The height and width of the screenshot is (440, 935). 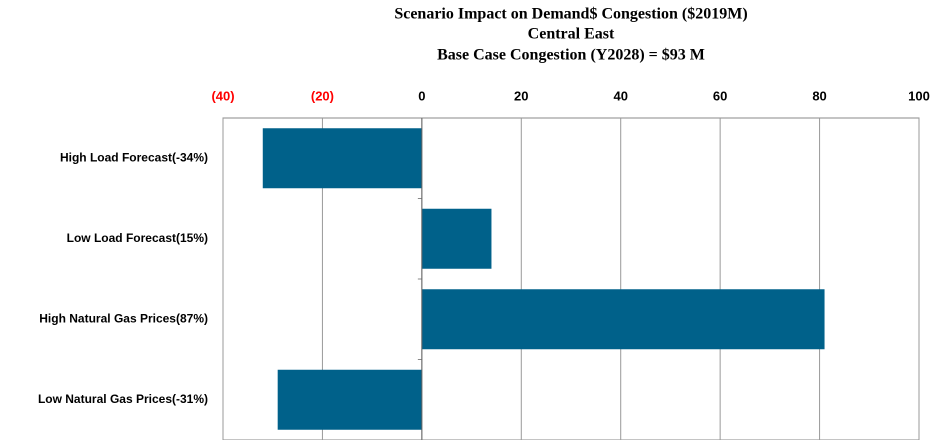 I want to click on y-tick-label: Low Natural Gas Prices(-31%), so click(x=123, y=399).